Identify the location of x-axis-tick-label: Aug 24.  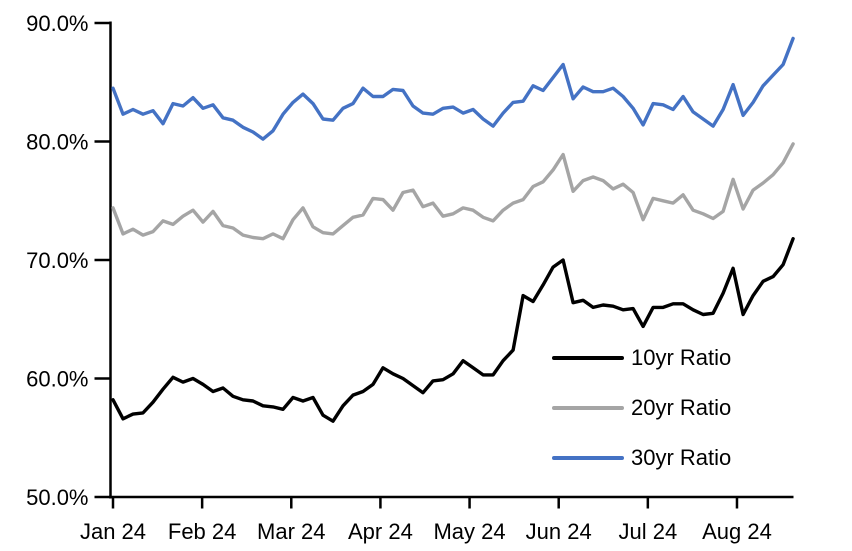
(737, 531).